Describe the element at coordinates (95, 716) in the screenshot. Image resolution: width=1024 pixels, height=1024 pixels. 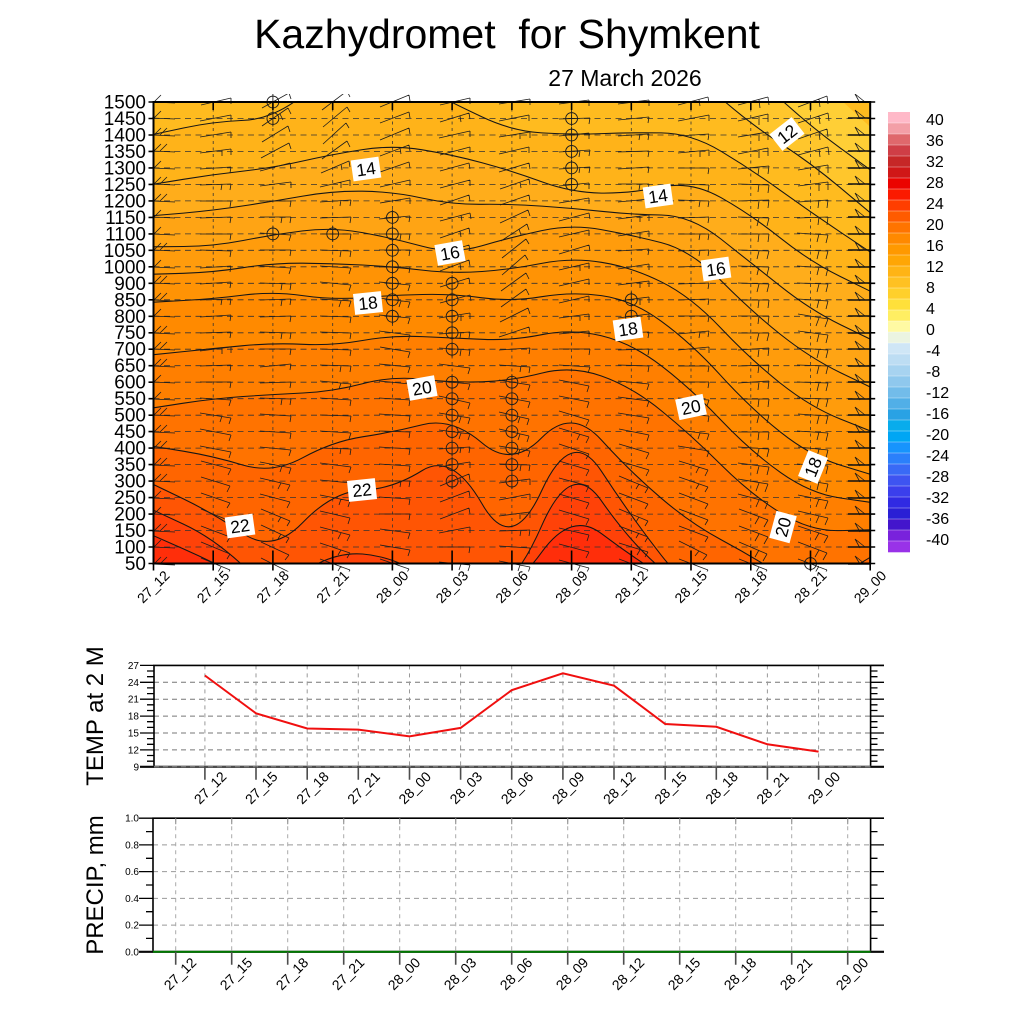
I see `svg-text: TEMP at 2 M` at that location.